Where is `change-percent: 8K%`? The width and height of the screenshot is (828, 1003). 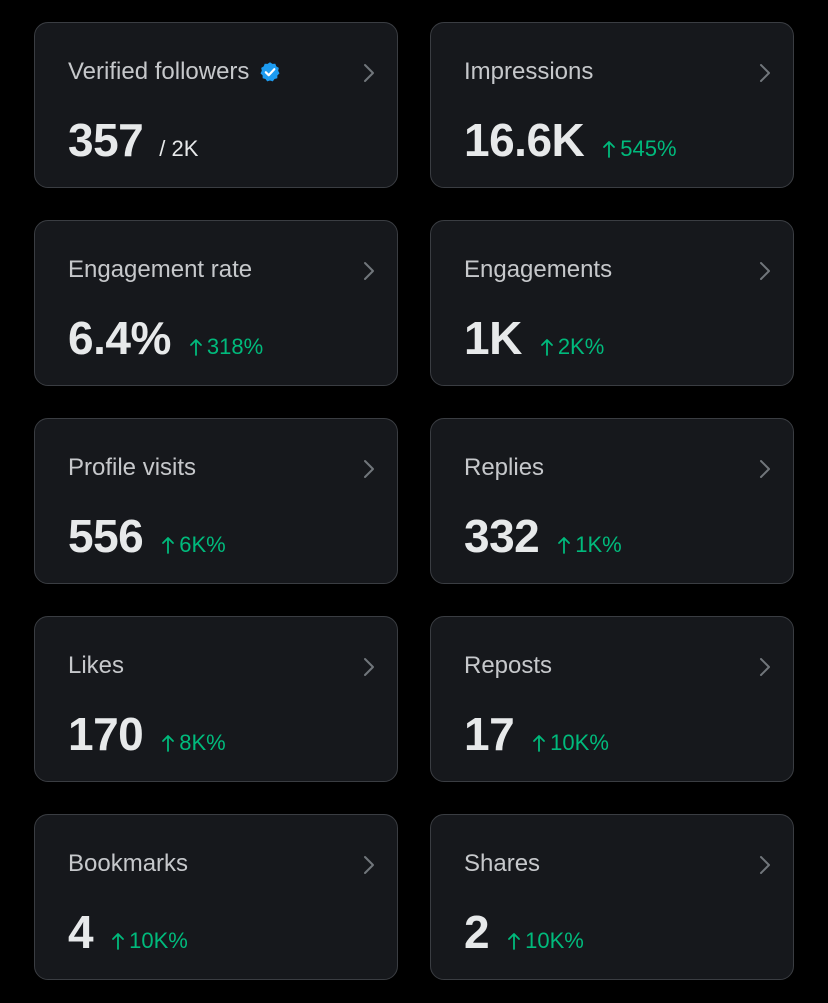
change-percent: 8K% is located at coordinates (202, 742).